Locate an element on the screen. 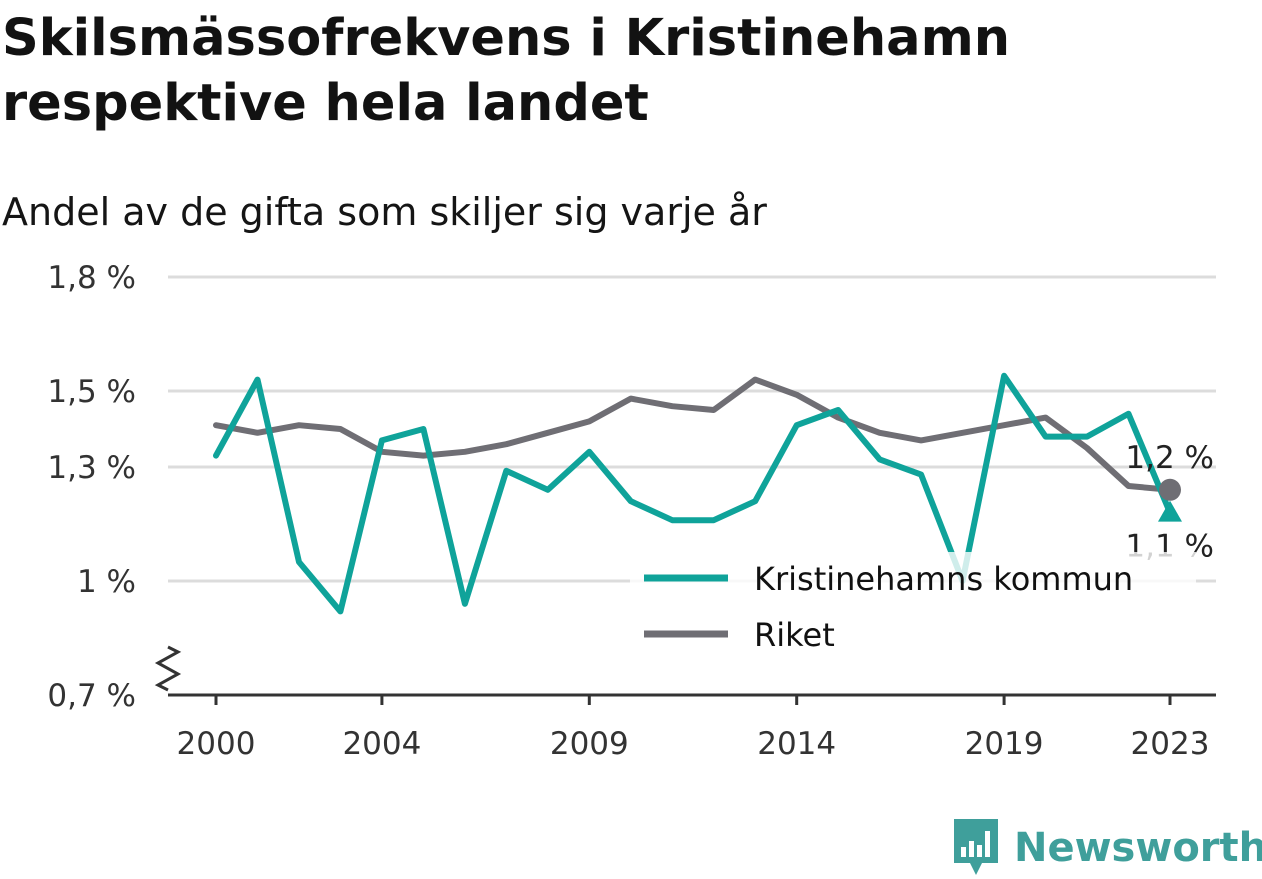 This screenshot has height=879, width=1262. legend-background is located at coordinates (913, 607).